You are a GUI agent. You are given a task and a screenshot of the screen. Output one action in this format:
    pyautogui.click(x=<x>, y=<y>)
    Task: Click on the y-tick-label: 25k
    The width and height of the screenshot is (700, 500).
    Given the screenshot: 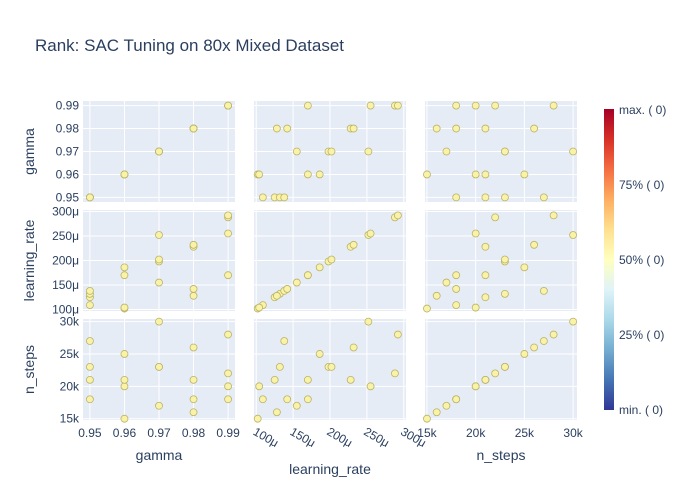 What is the action you would take?
    pyautogui.click(x=70, y=354)
    